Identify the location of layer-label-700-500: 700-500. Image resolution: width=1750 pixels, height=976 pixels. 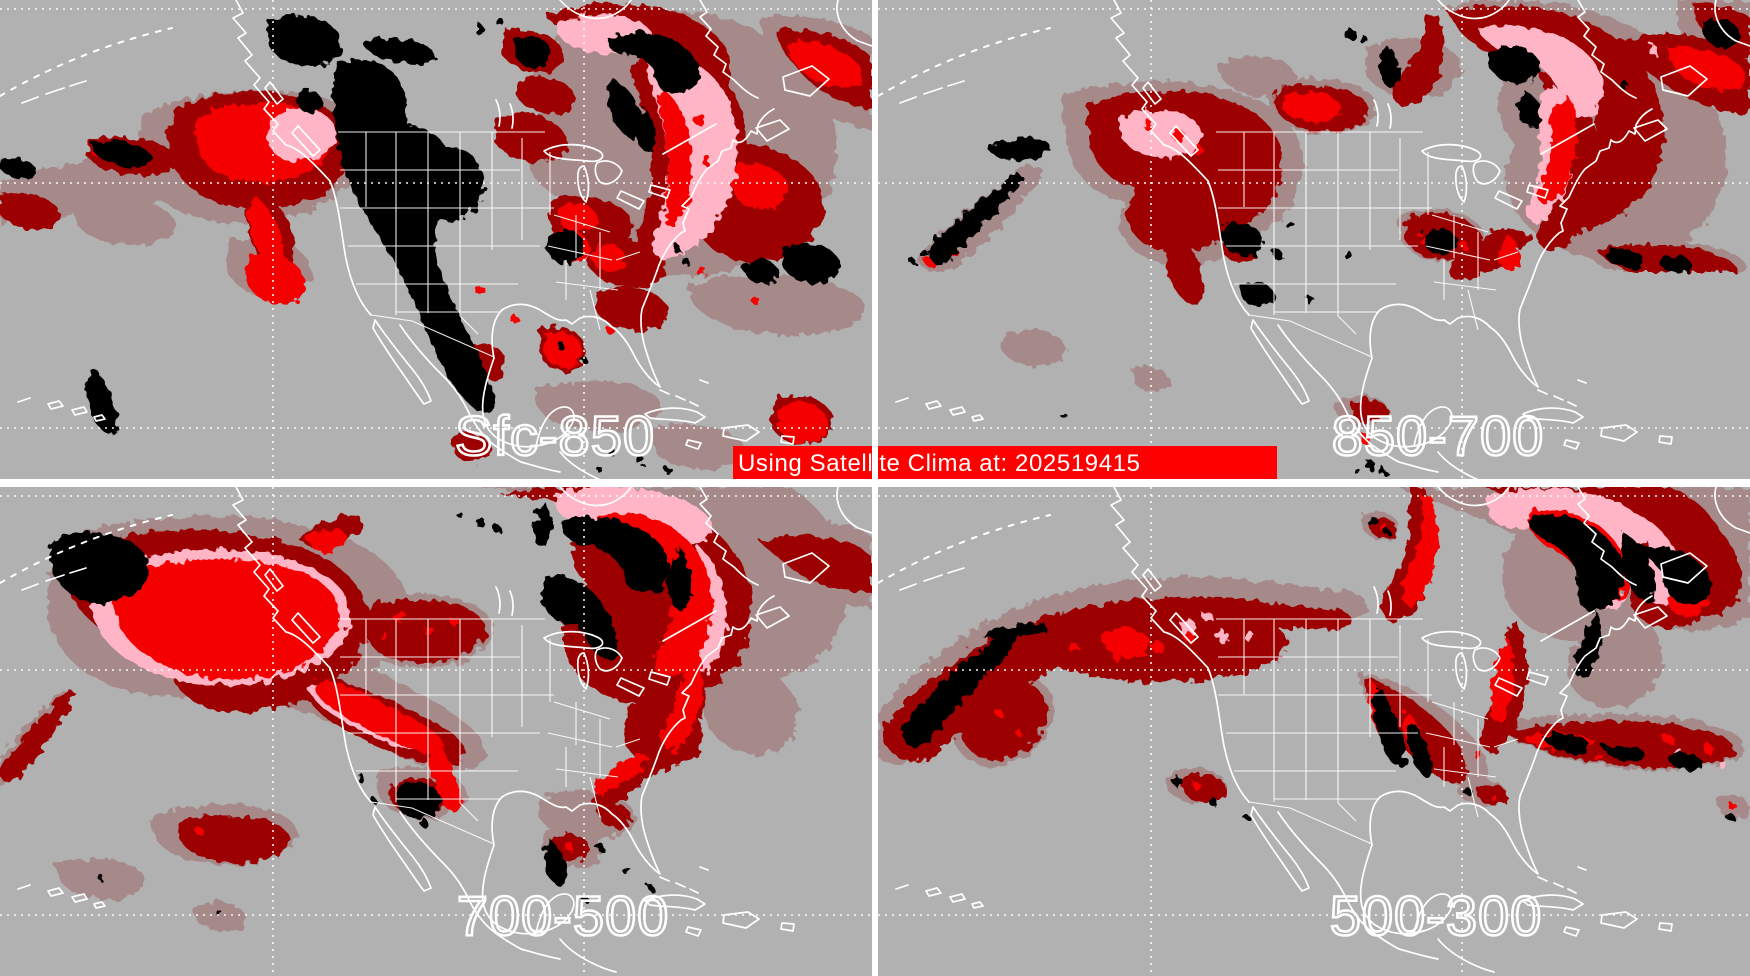
(562, 915).